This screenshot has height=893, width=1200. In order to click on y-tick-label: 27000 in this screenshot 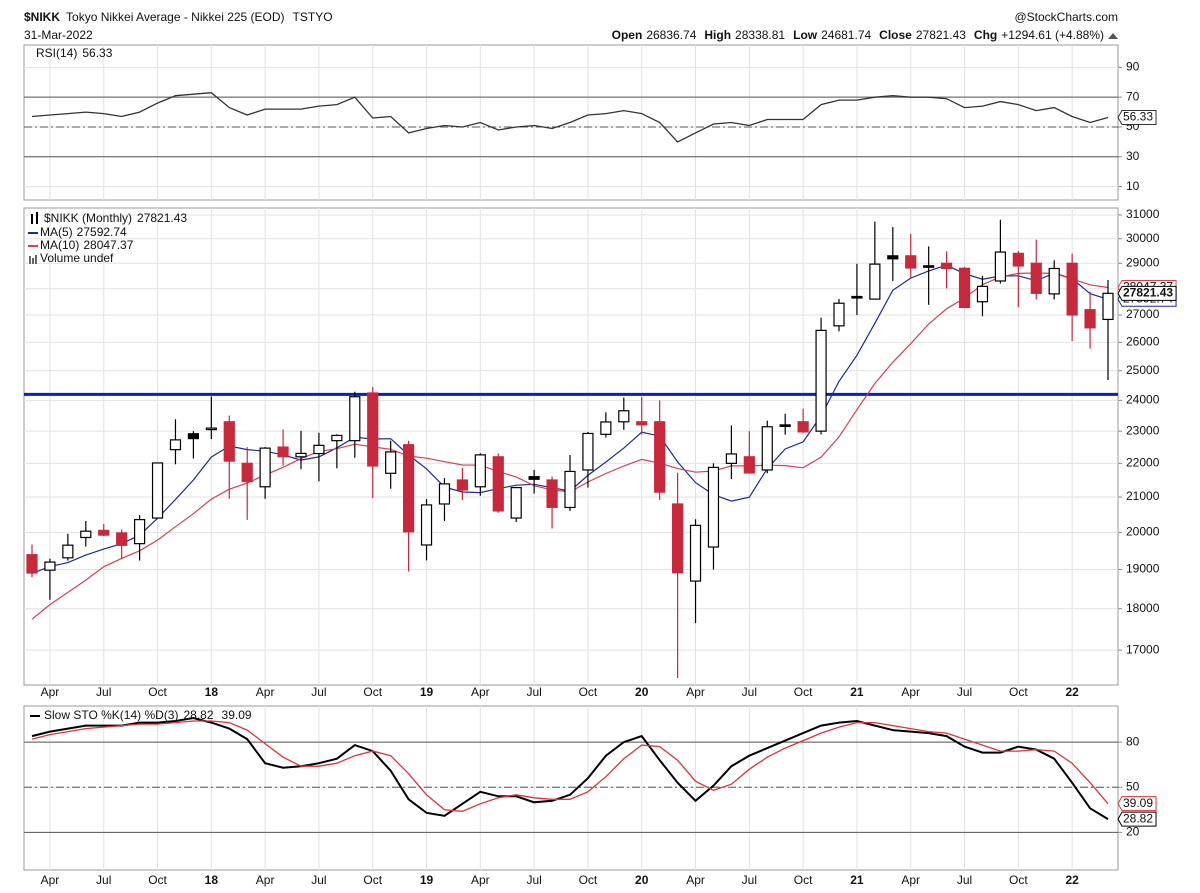, I will do `click(1143, 314)`.